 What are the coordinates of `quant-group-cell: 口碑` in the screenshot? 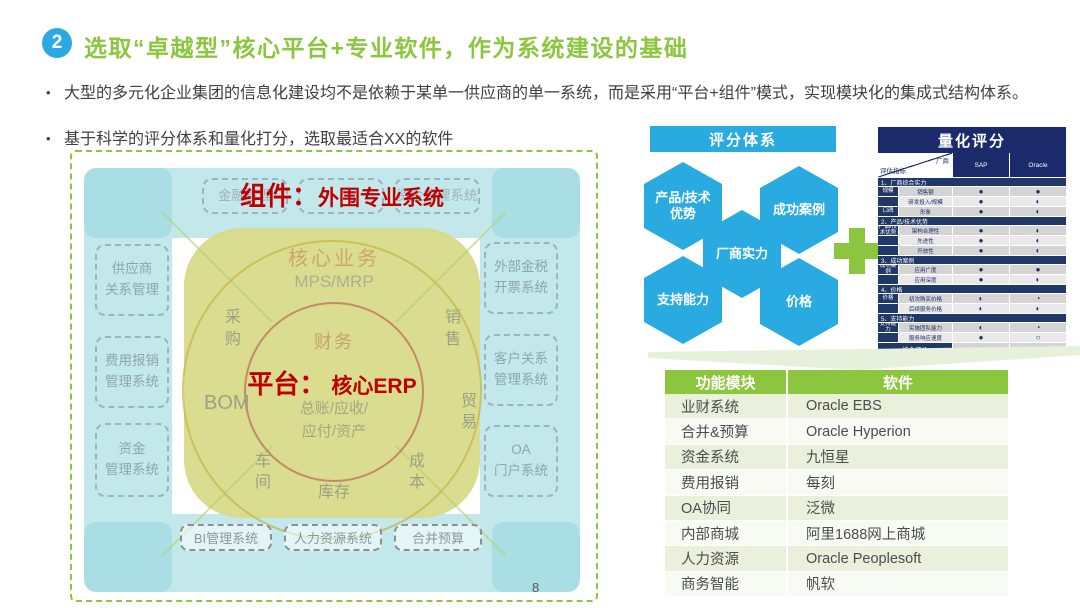 It's located at (888, 211).